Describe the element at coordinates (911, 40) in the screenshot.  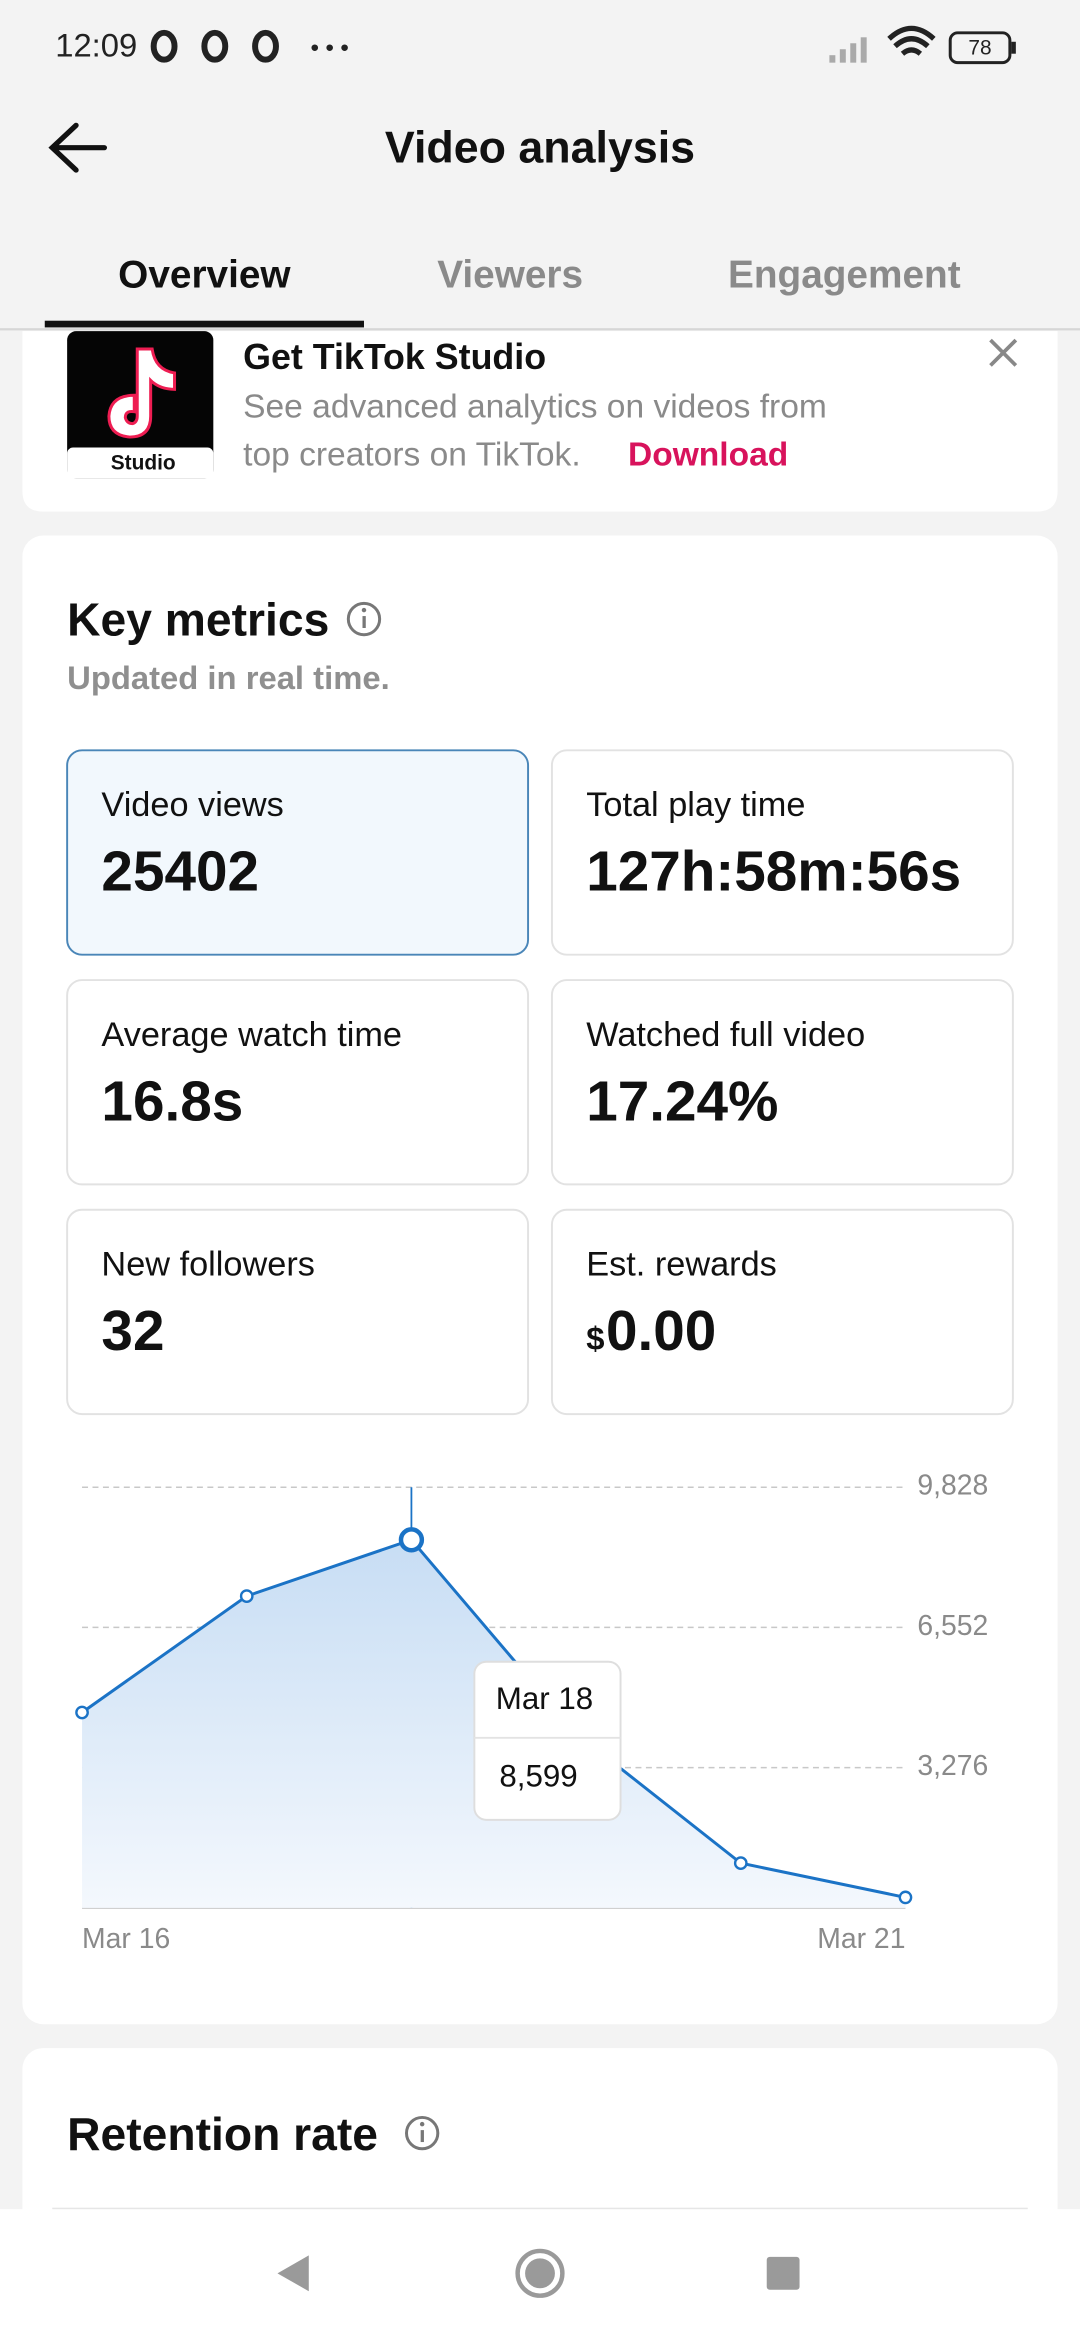
I see `wifi-icon` at that location.